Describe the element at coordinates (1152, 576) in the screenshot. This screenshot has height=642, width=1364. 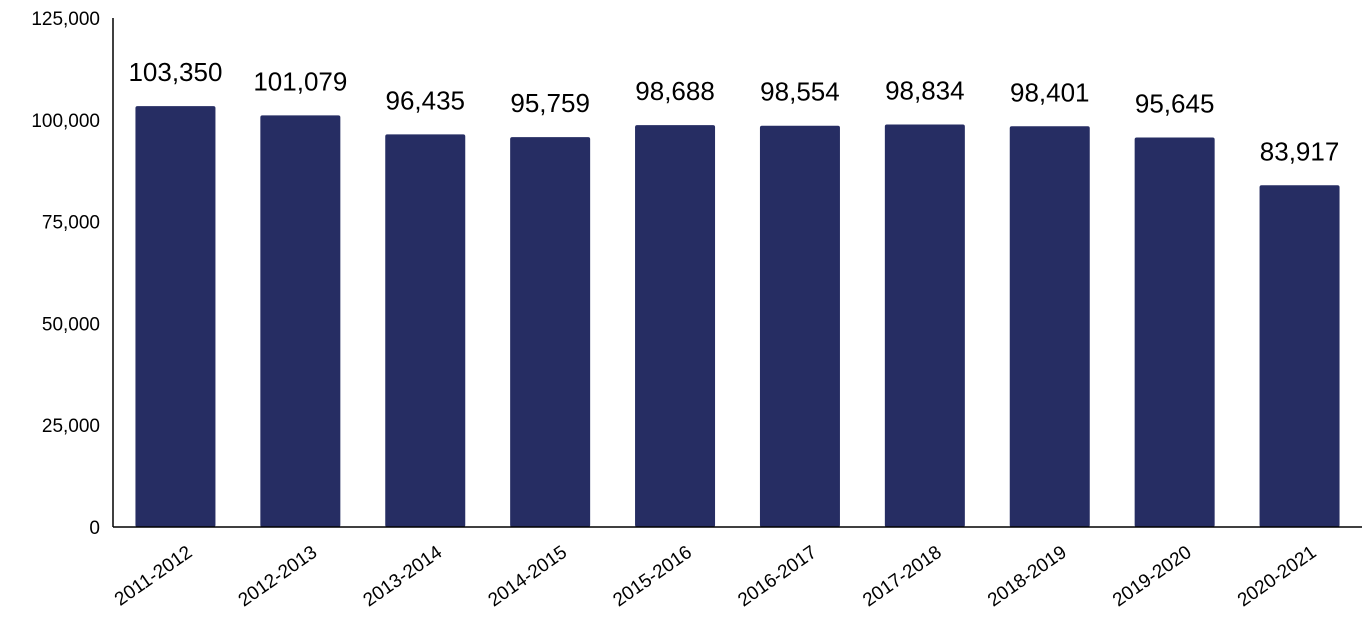
I see `x-tick-label: 2019-2020` at that location.